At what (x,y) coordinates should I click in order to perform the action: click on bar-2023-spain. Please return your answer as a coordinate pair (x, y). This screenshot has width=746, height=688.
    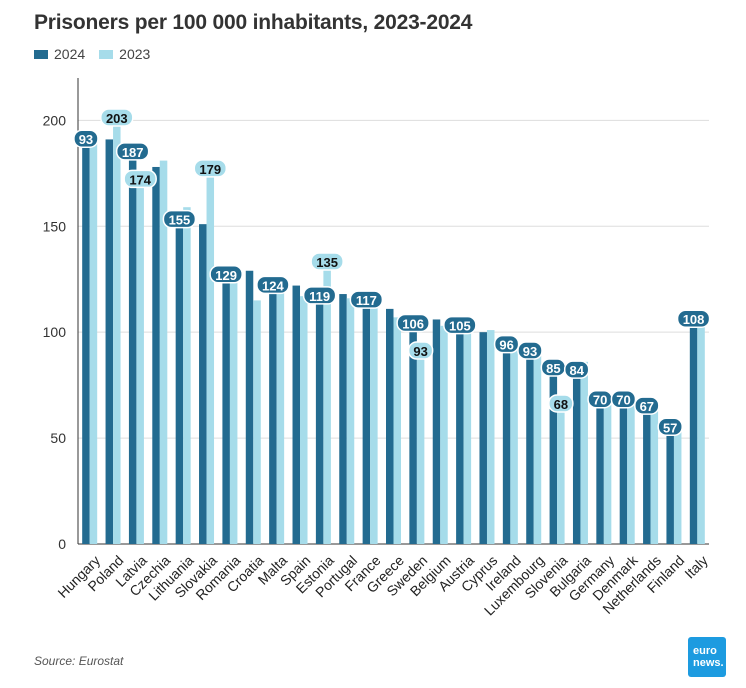
    Looking at the image, I should click on (304, 420).